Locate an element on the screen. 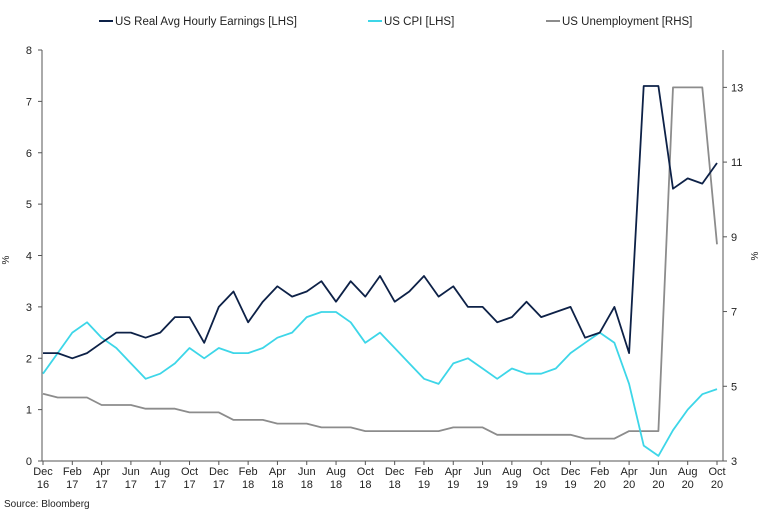 The width and height of the screenshot is (770, 520). x-tick-label: Jun 20 is located at coordinates (659, 478).